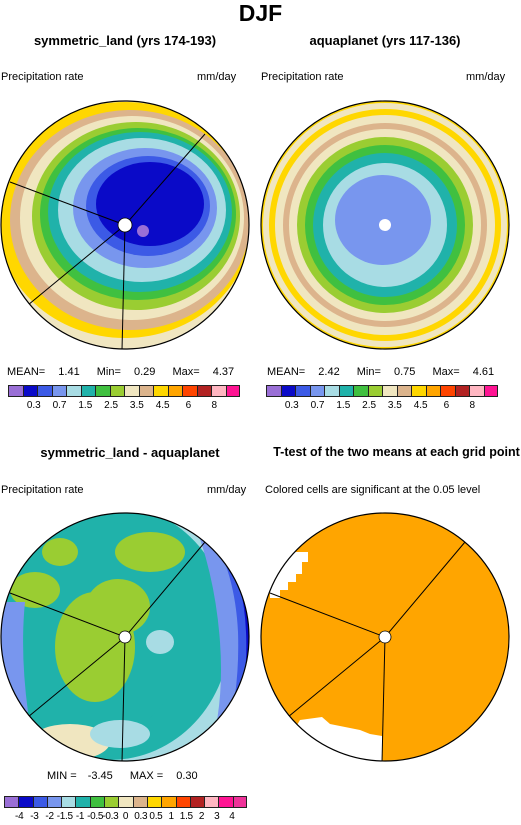 This screenshot has height=825, width=521. I want to click on colorbar-tick-label: -2, so click(49, 816).